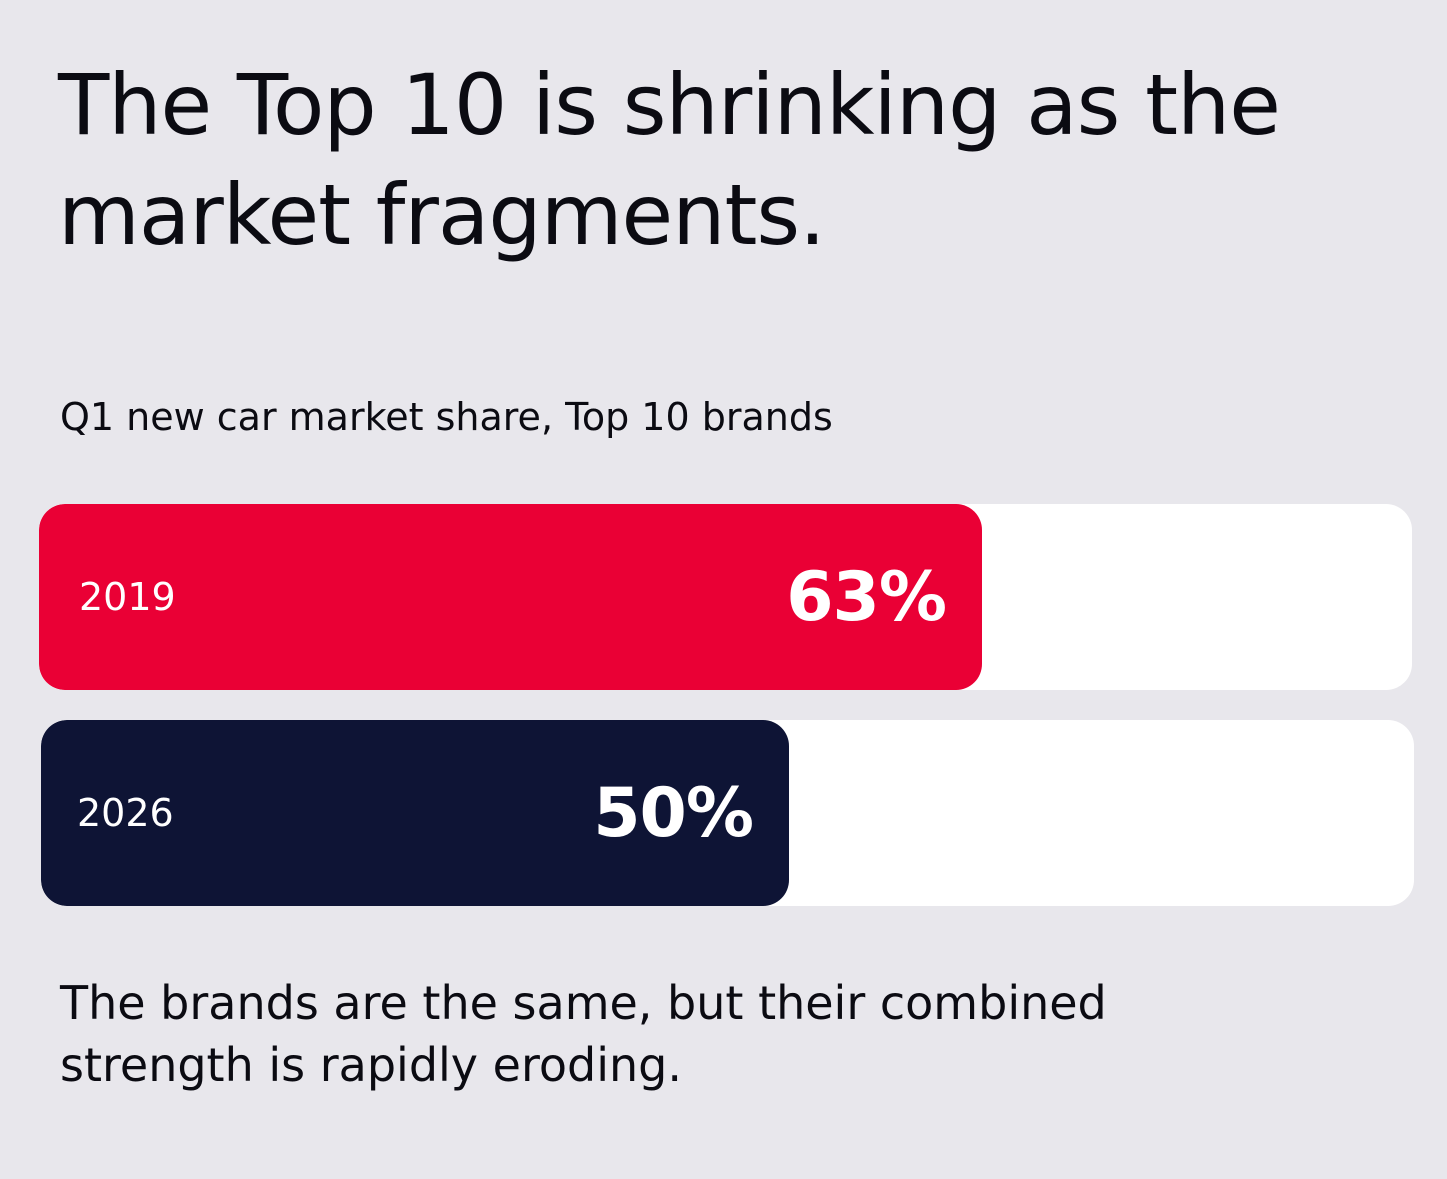 The height and width of the screenshot is (1179, 1447). Describe the element at coordinates (673, 813) in the screenshot. I see `bar-value-label-2026: 50%` at that location.